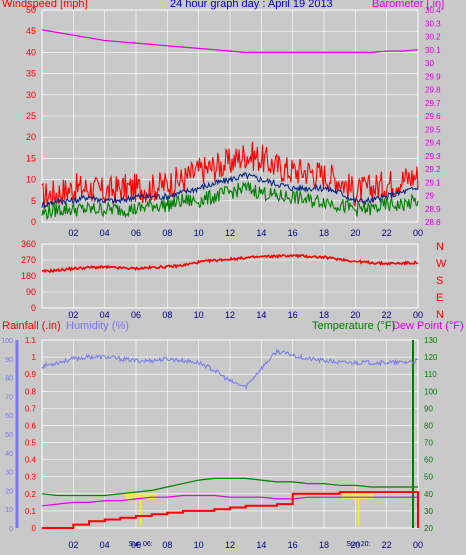 This screenshot has height=555, width=466. What do you see at coordinates (9, 397) in the screenshot?
I see `humidity-tick-label: 70` at bounding box center [9, 397].